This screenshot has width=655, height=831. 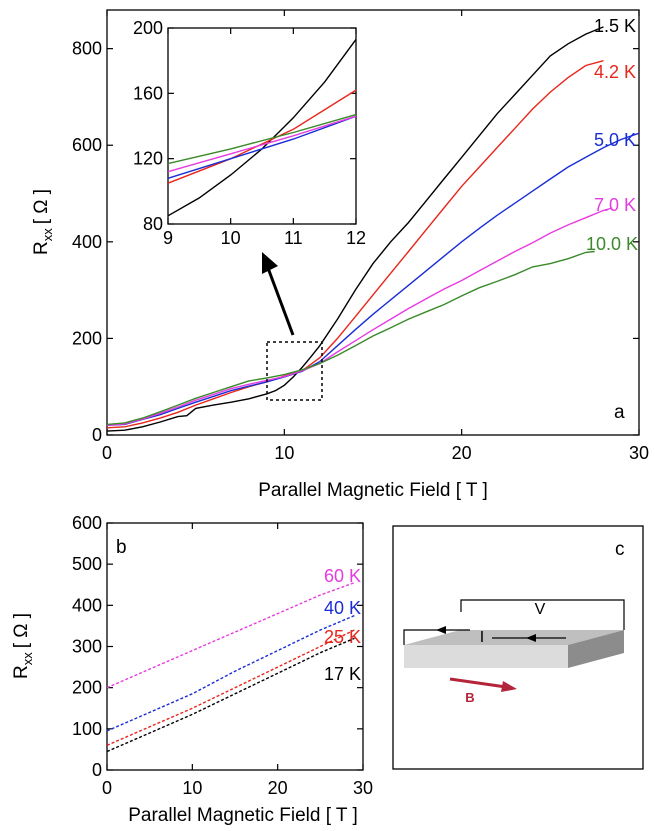 What do you see at coordinates (373, 490) in the screenshot?
I see `panel-a-xlabel: Parallel Magnetic Field [ T ]` at bounding box center [373, 490].